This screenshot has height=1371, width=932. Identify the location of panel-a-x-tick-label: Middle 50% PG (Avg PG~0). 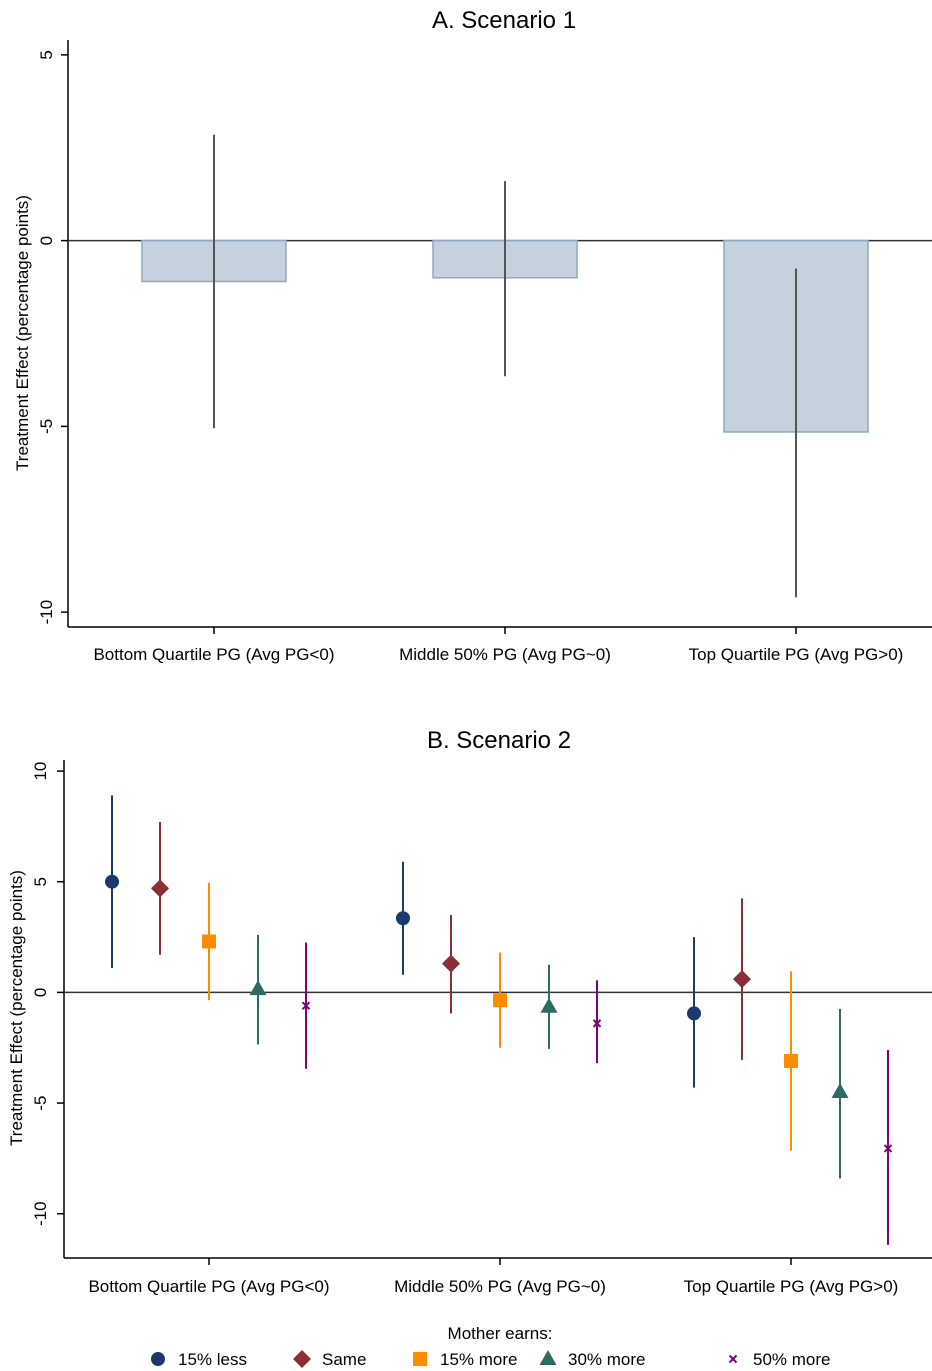
(505, 654).